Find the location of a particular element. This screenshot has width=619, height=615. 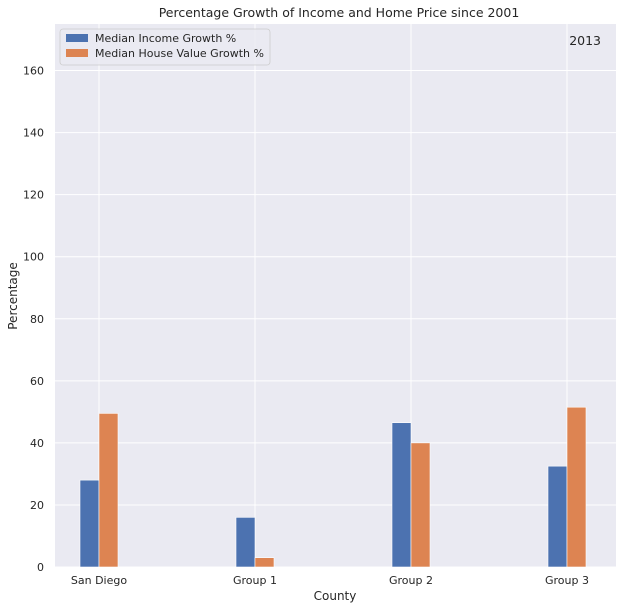

y-axis-label: Percentage is located at coordinates (13, 296).